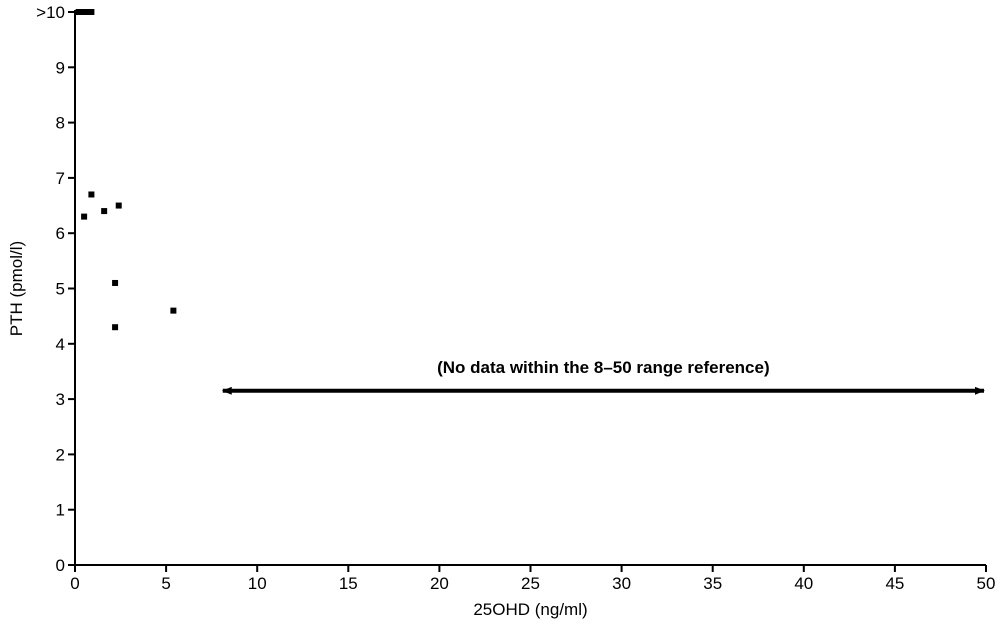  Describe the element at coordinates (60, 344) in the screenshot. I see `y-tick-label: 4` at that location.